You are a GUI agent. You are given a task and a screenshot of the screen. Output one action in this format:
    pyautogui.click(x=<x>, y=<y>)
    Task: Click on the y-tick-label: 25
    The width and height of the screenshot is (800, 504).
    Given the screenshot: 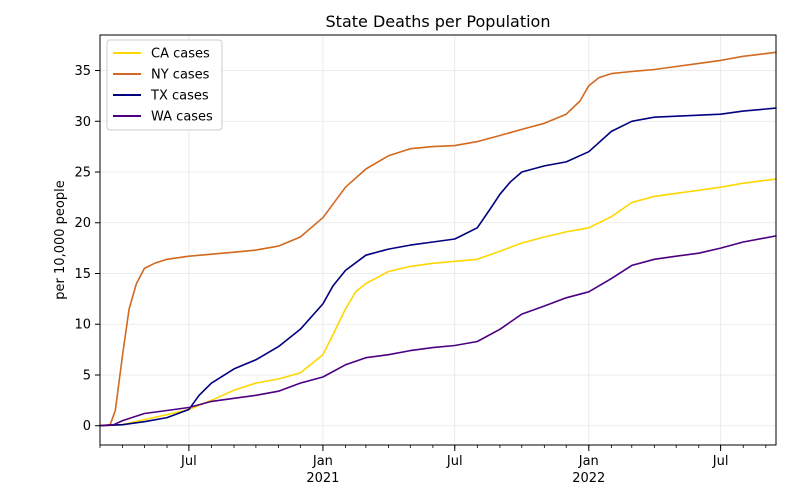 What is the action you would take?
    pyautogui.click(x=82, y=173)
    